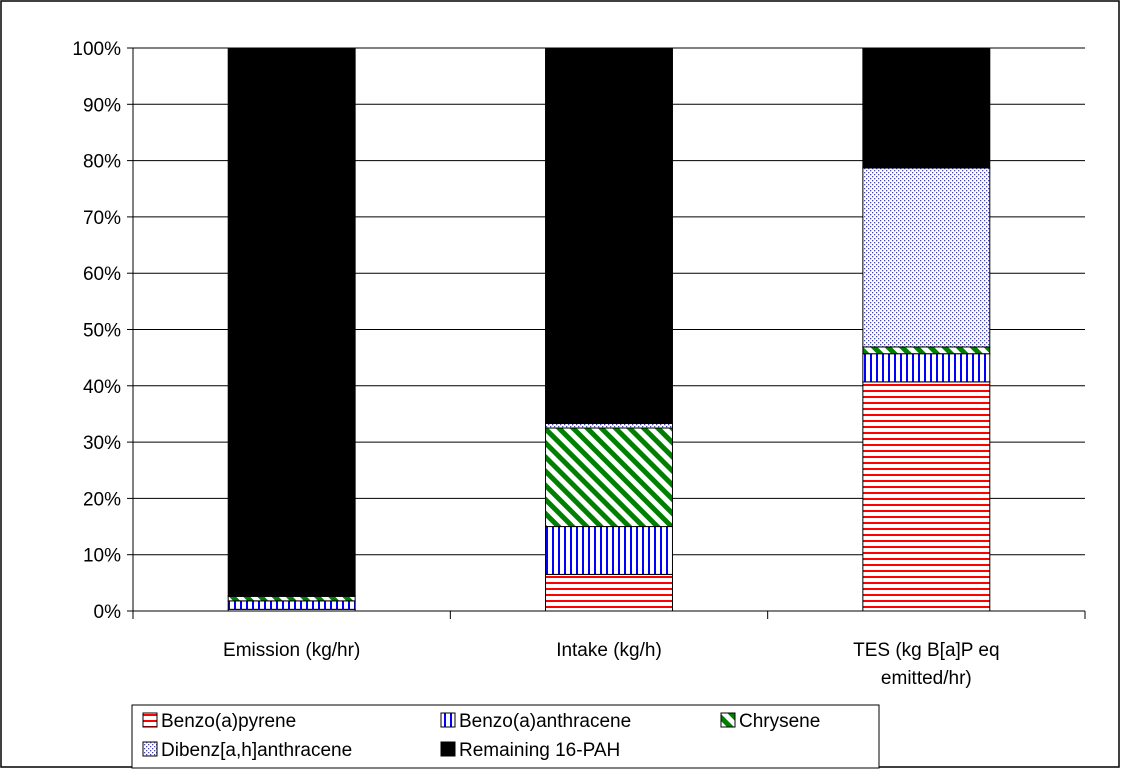 Image resolution: width=1121 pixels, height=774 pixels. What do you see at coordinates (102, 274) in the screenshot?
I see `y-tick-label: 60%` at bounding box center [102, 274].